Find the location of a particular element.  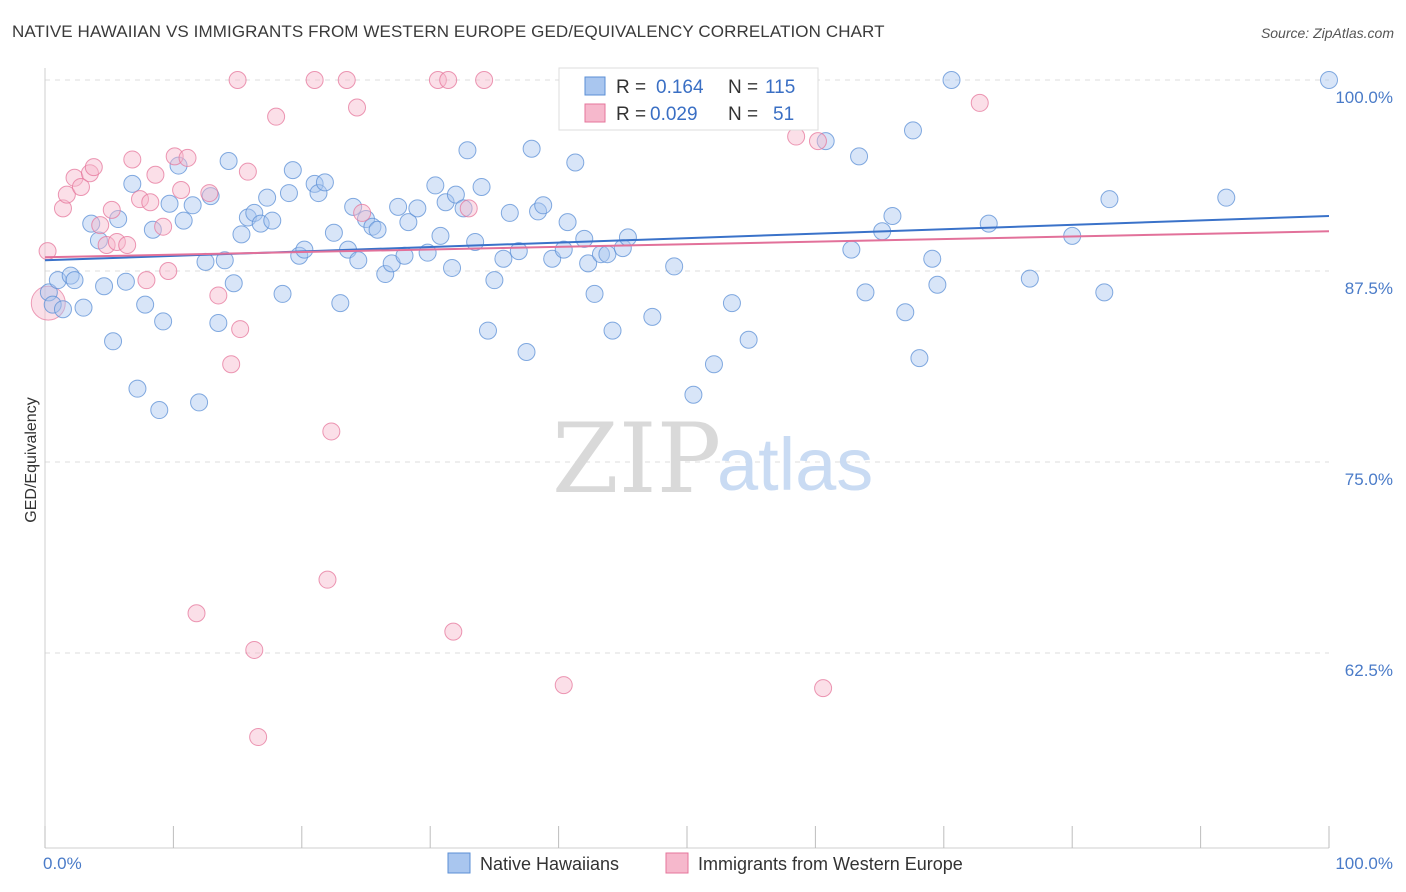

source-credit: Source: ZipAtlas.com is located at coordinates (1327, 33).